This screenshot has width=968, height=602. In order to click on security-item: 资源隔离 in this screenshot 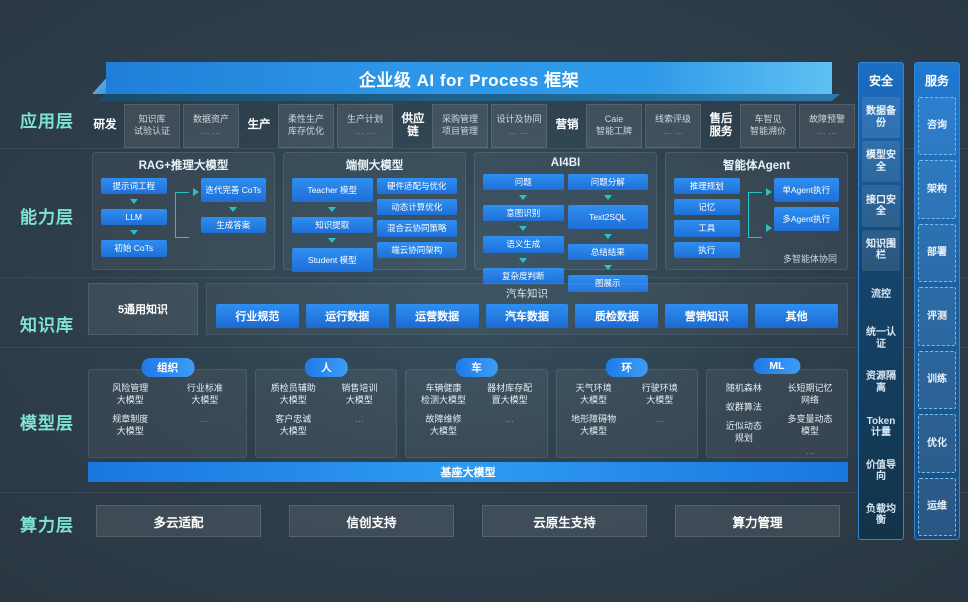, I will do `click(881, 382)`.